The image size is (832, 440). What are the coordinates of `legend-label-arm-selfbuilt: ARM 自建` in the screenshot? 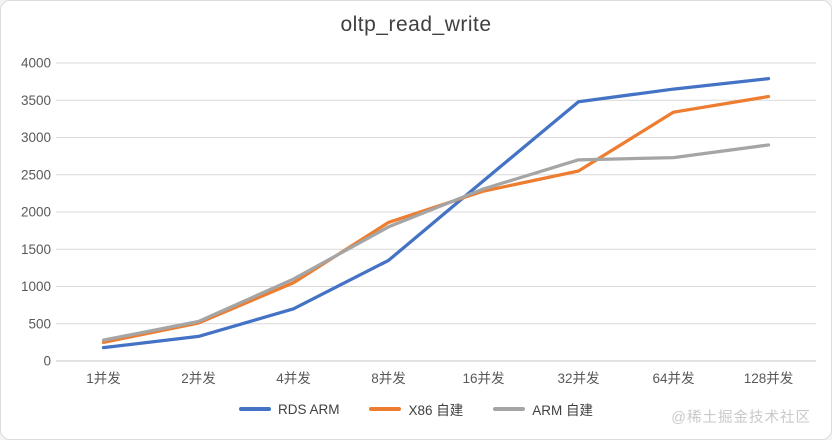 It's located at (563, 410).